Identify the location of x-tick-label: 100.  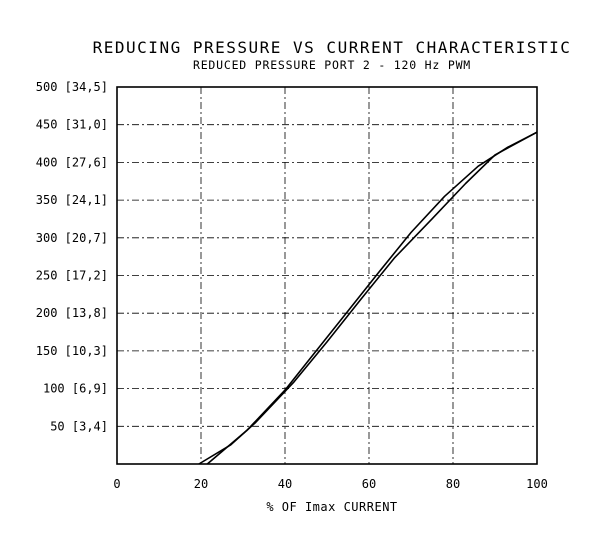
(537, 484).